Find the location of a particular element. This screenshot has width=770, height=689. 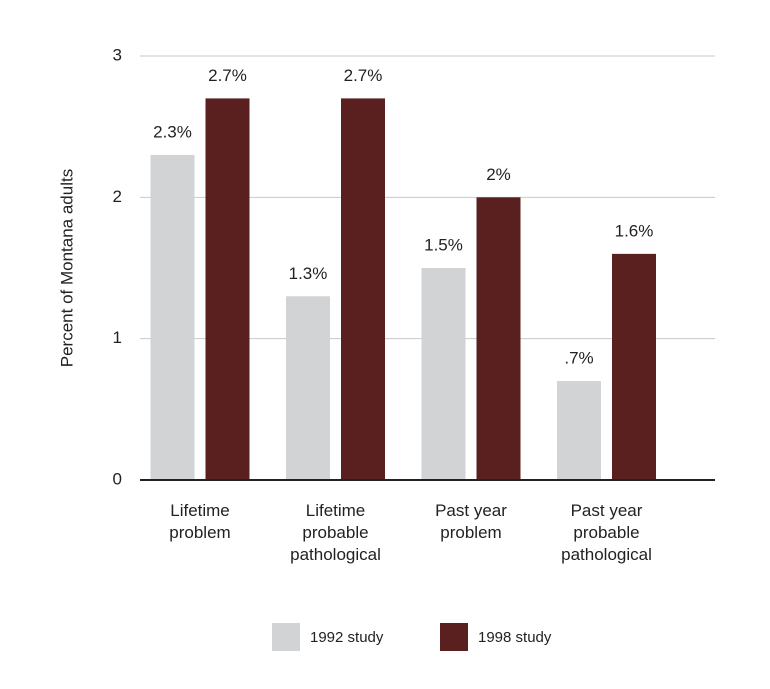

data-label: 1.3% is located at coordinates (308, 273).